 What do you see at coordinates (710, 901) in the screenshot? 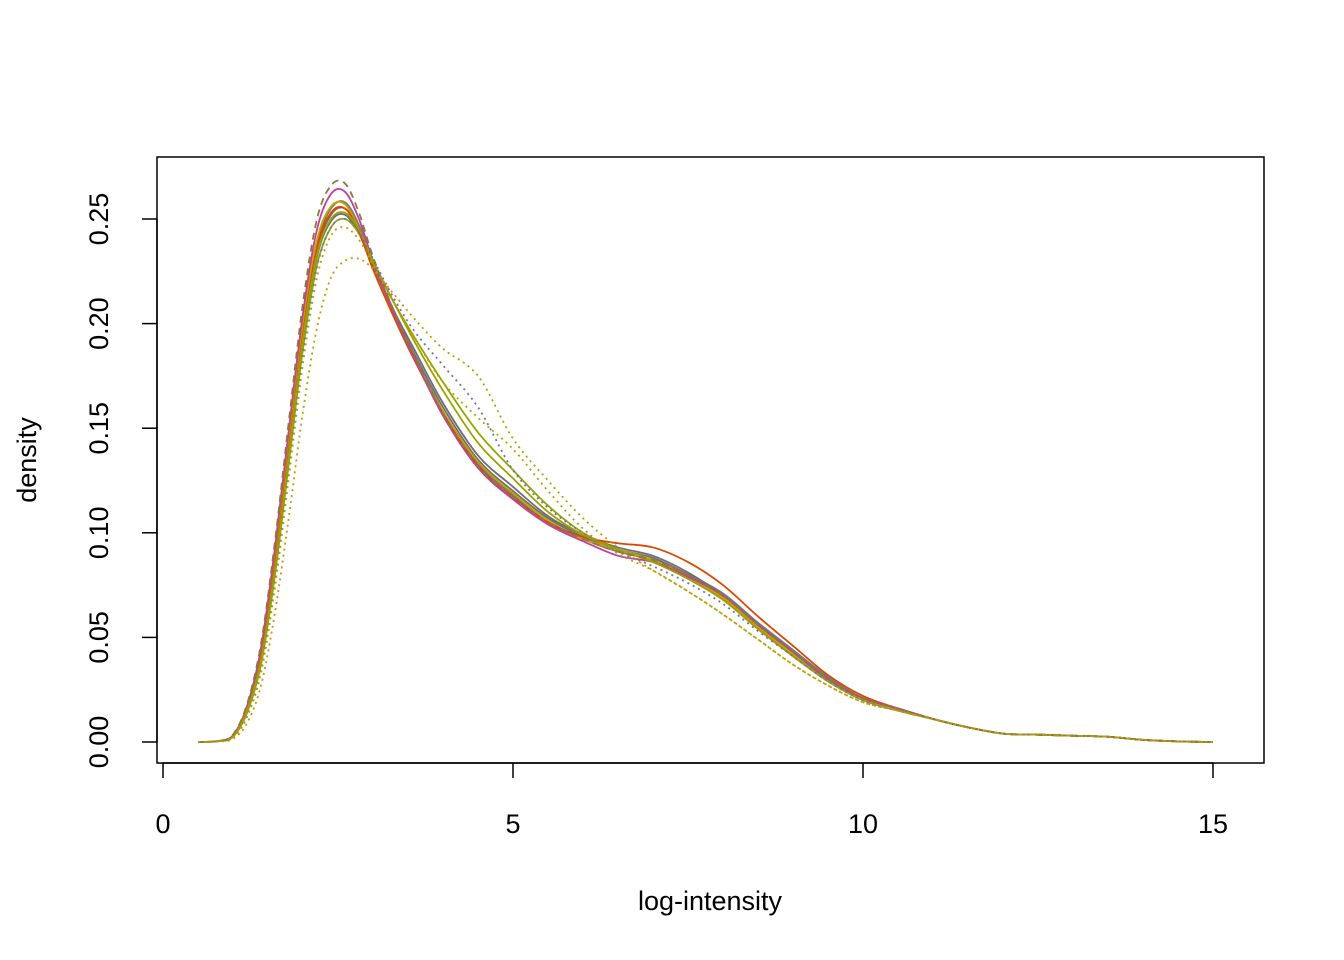
I see `x-axis-label: log-intensity` at bounding box center [710, 901].